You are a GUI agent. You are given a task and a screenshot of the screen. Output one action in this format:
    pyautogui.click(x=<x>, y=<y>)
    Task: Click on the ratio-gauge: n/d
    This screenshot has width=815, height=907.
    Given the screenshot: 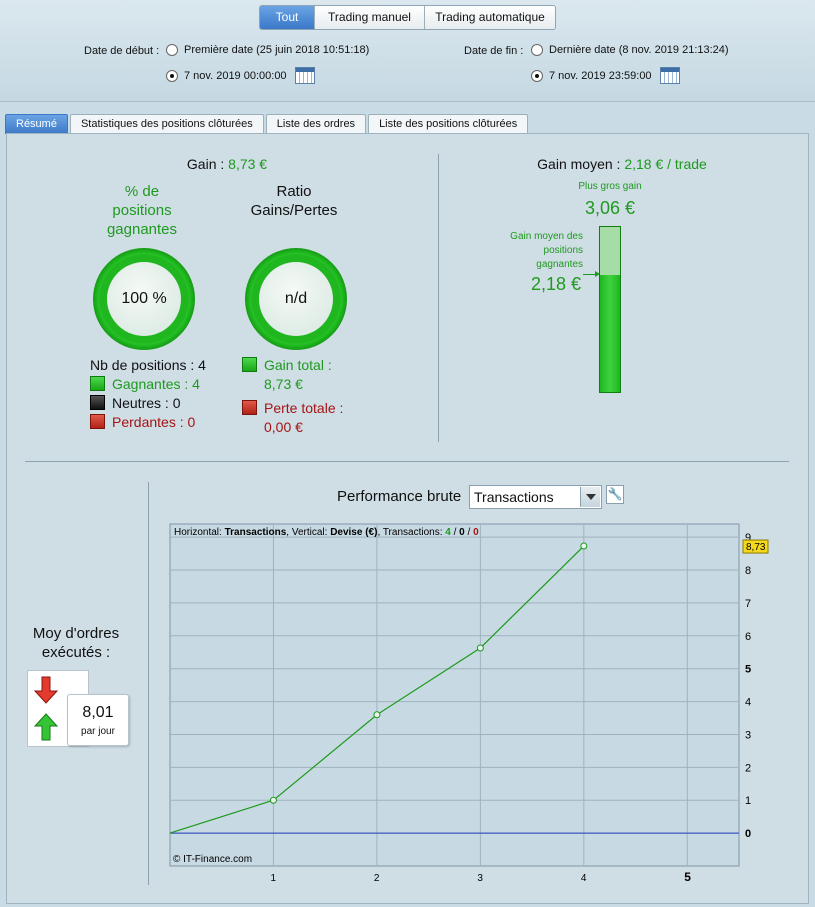 What is the action you would take?
    pyautogui.click(x=296, y=299)
    